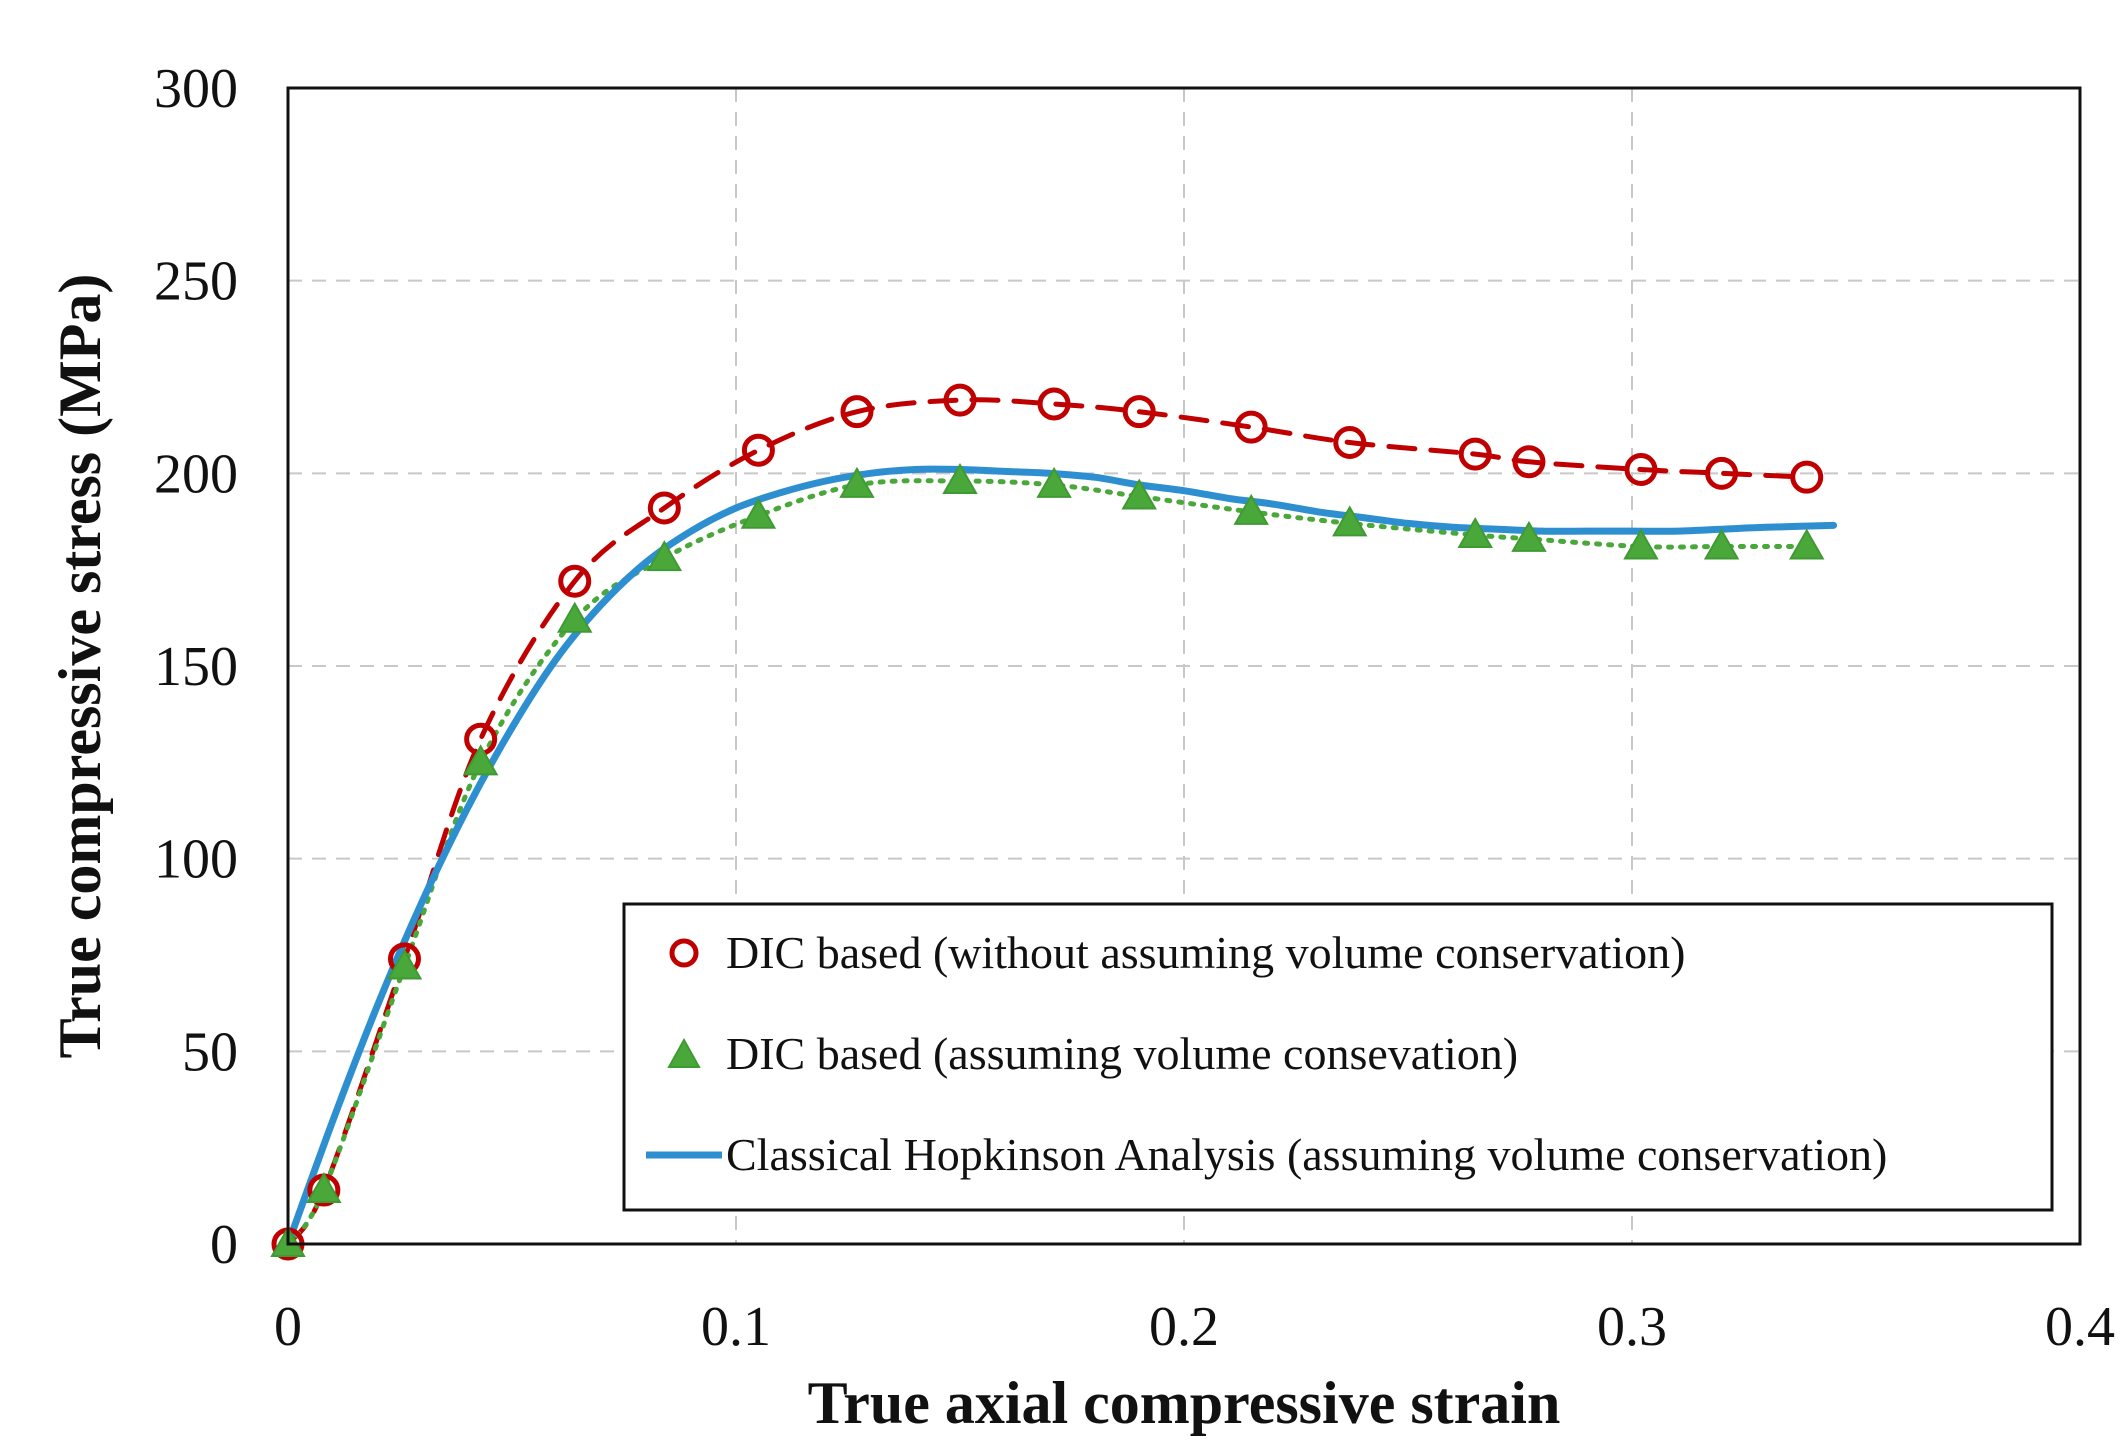  What do you see at coordinates (1184, 1327) in the screenshot?
I see `x-tick-label: 0.2` at bounding box center [1184, 1327].